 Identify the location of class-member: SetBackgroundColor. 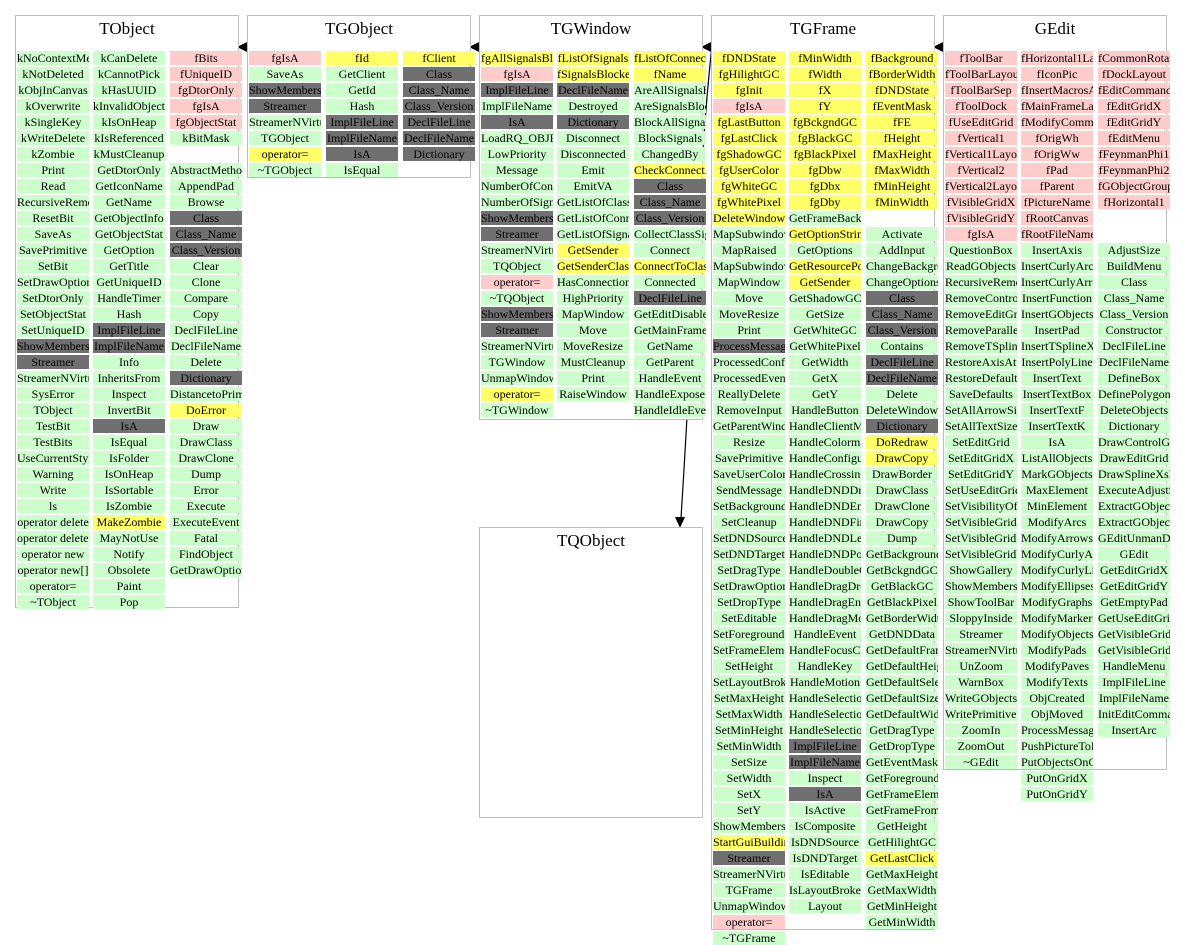
(749, 506).